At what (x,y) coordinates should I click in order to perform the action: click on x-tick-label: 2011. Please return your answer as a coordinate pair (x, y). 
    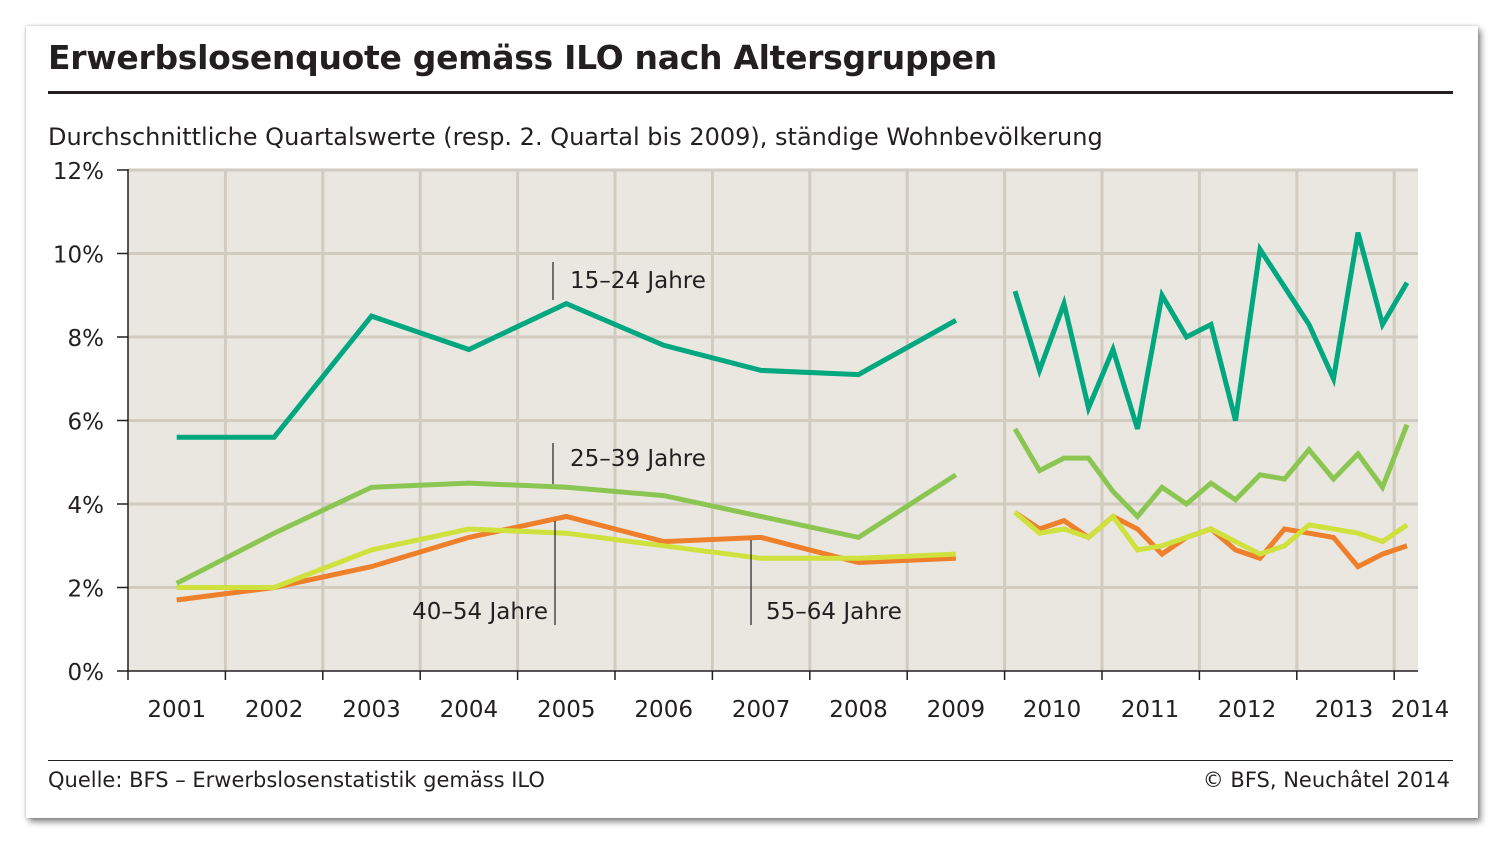
    Looking at the image, I should click on (1150, 710).